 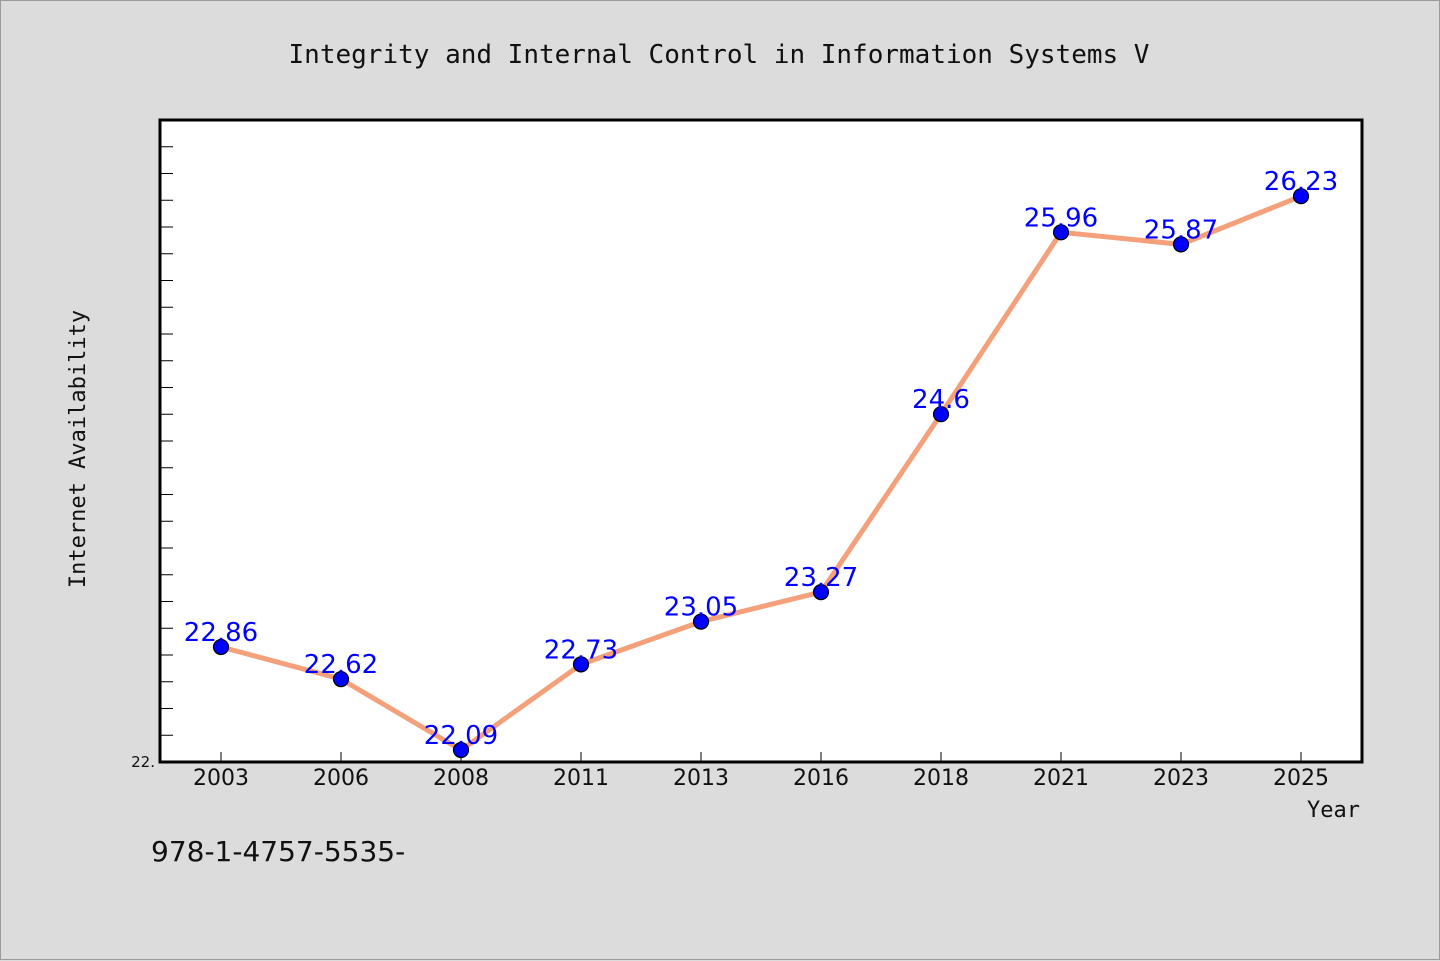 What do you see at coordinates (341, 778) in the screenshot?
I see `x-tick-label: 2006` at bounding box center [341, 778].